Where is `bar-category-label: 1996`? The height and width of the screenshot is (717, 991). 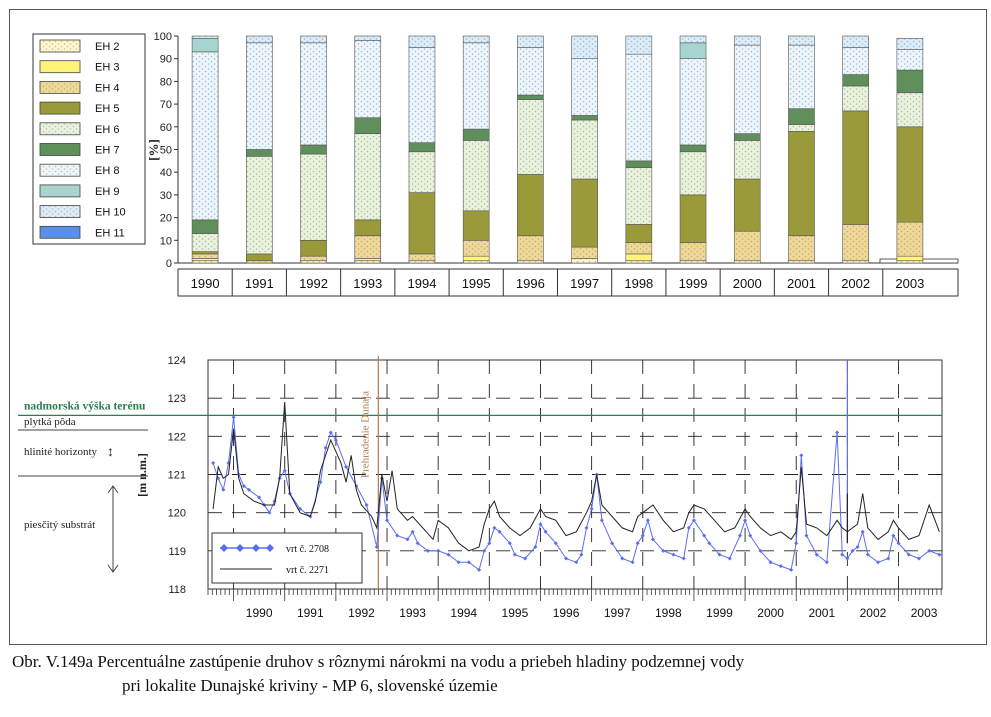 bar-category-label: 1996 is located at coordinates (530, 283).